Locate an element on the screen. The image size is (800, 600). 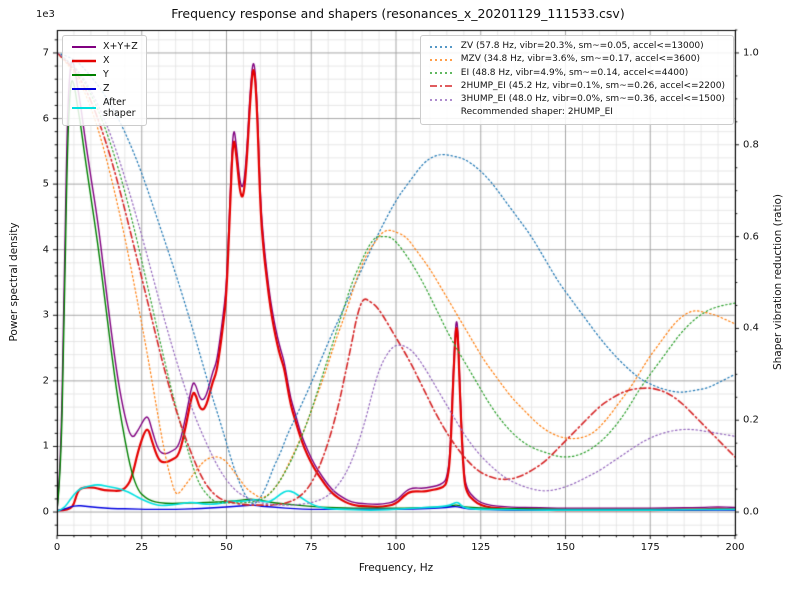
x-tick-label: 200 is located at coordinates (735, 547).